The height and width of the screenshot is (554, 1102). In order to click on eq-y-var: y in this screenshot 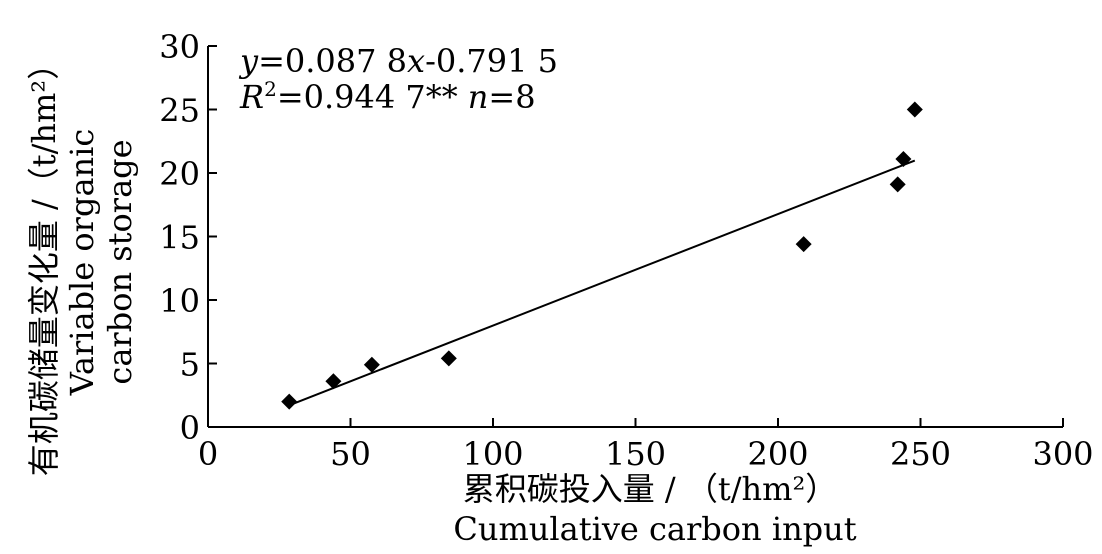, I will do `click(248, 61)`.